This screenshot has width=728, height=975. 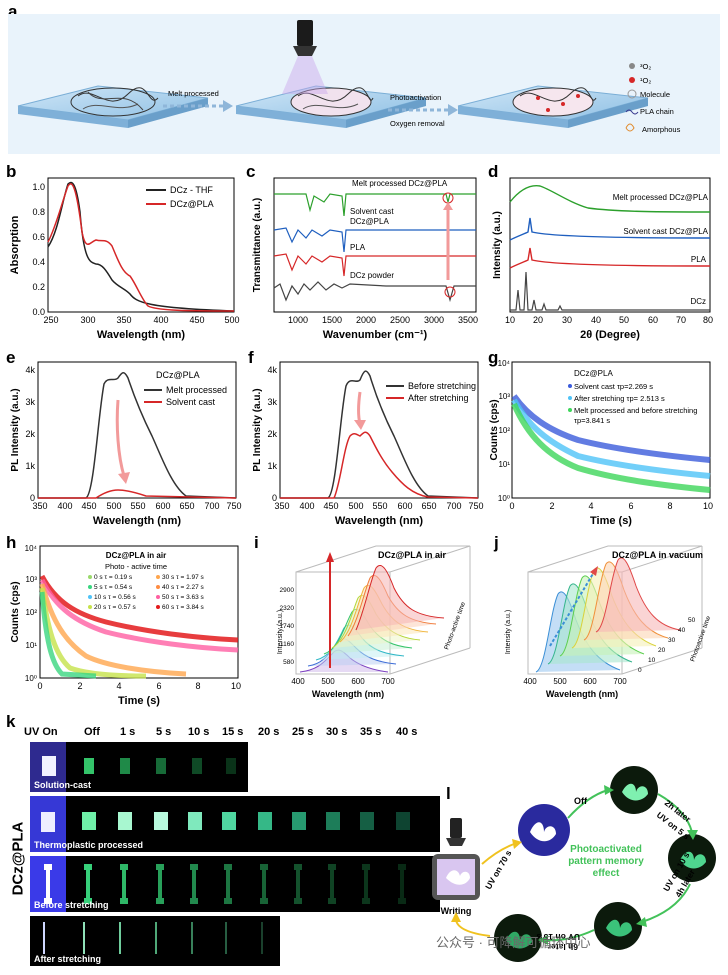 What do you see at coordinates (662, 650) in the screenshot?
I see `j-ztick-20: 20` at bounding box center [662, 650].